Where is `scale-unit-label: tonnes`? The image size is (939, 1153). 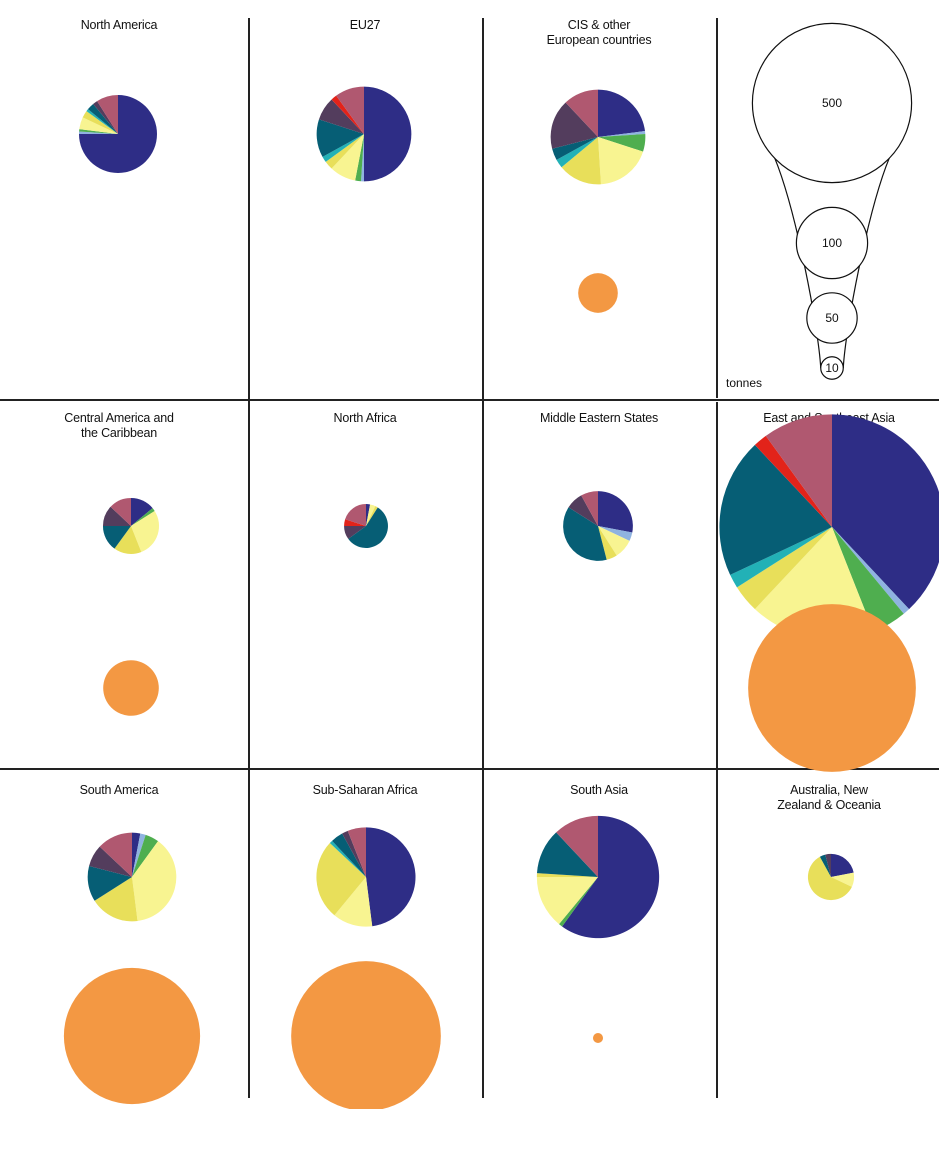
scale-unit-label: tonnes is located at coordinates (744, 383).